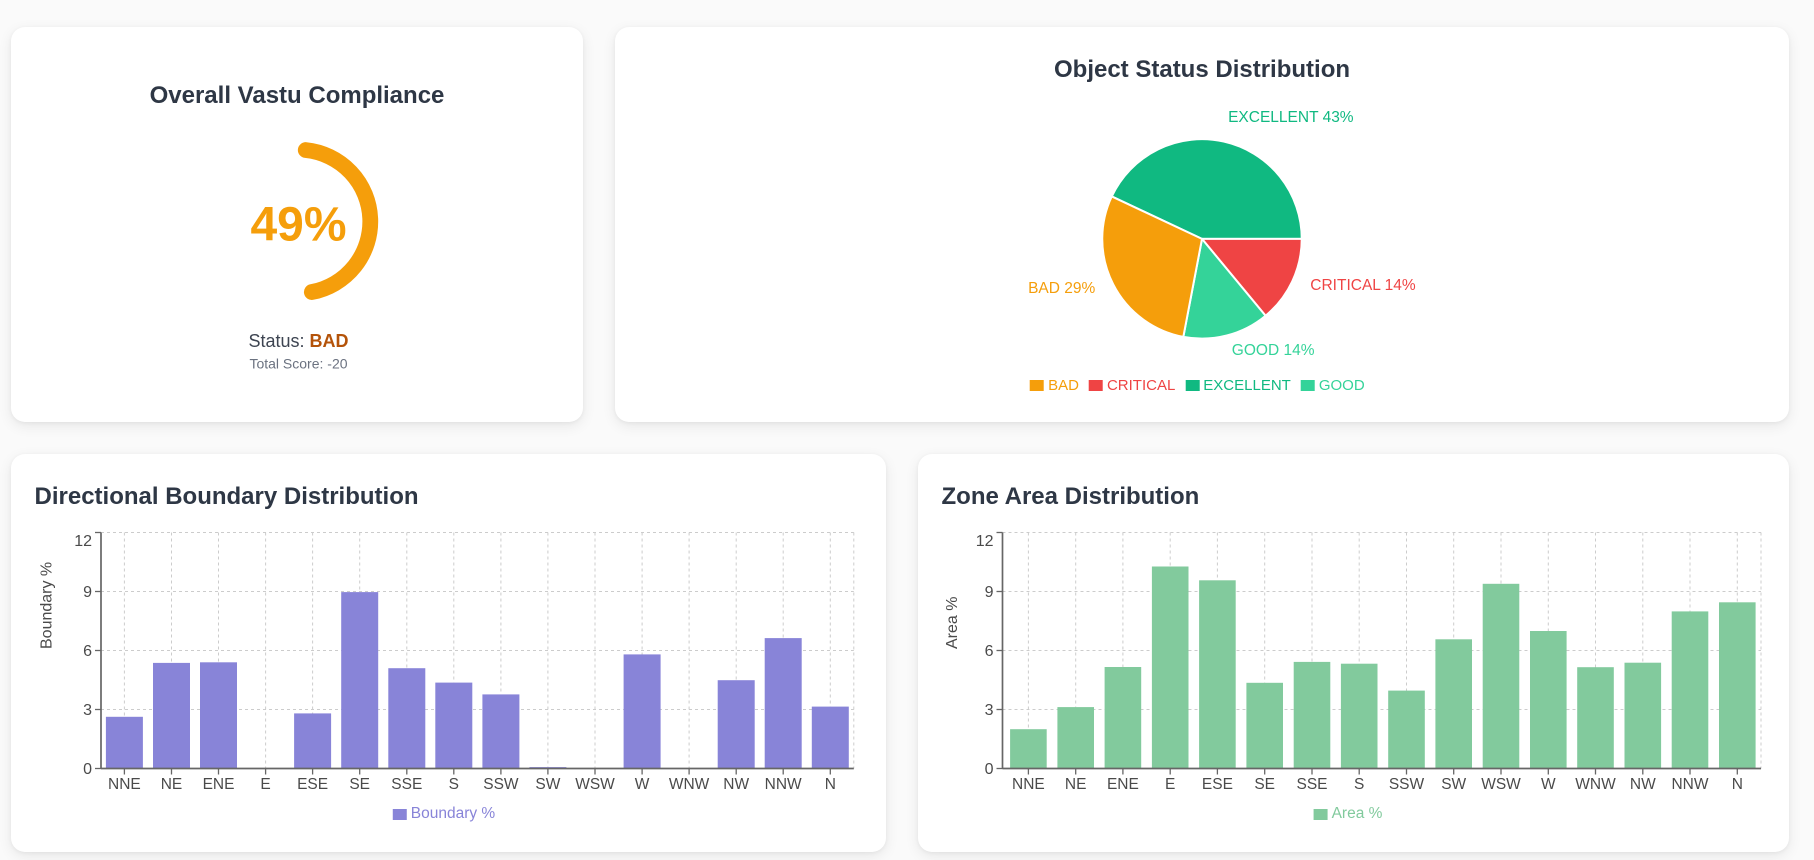 The width and height of the screenshot is (1814, 860). I want to click on svg-text: CRITICAL 14%, so click(1363, 285).